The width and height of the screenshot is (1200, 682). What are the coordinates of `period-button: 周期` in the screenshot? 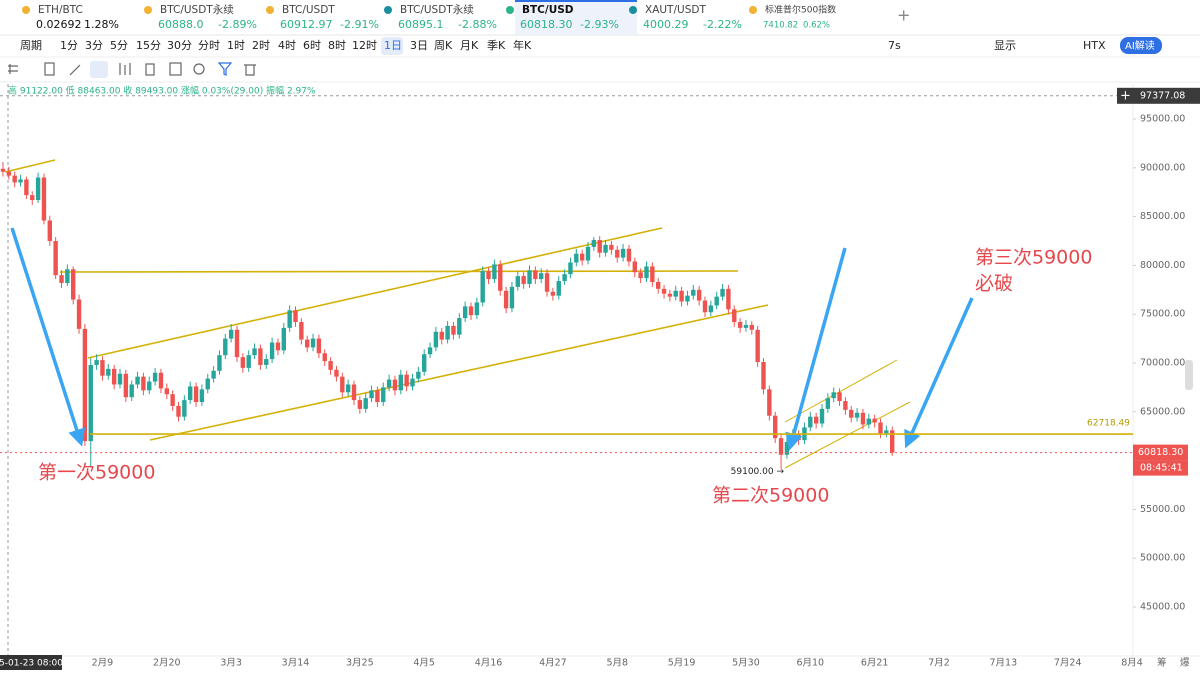 It's located at (31, 45).